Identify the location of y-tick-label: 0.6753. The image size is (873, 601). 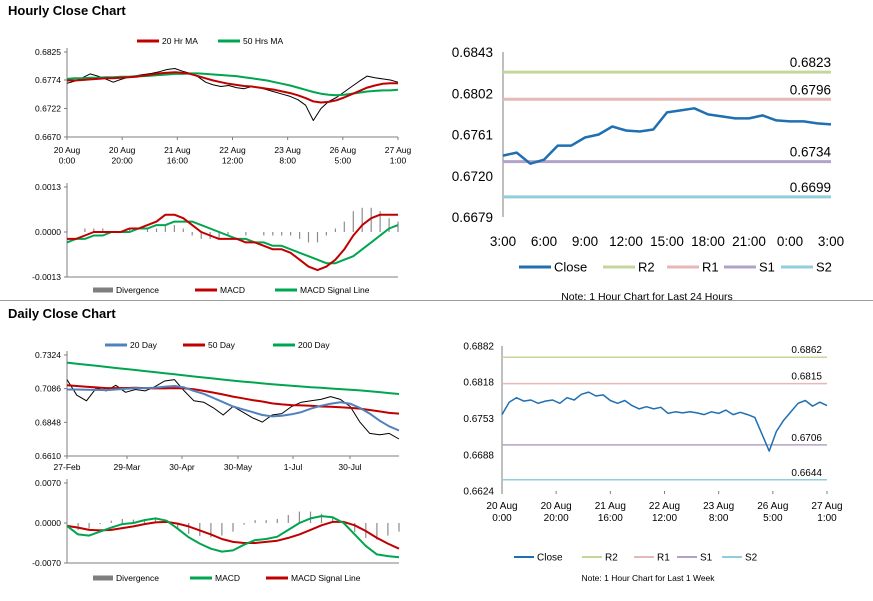
(478, 419).